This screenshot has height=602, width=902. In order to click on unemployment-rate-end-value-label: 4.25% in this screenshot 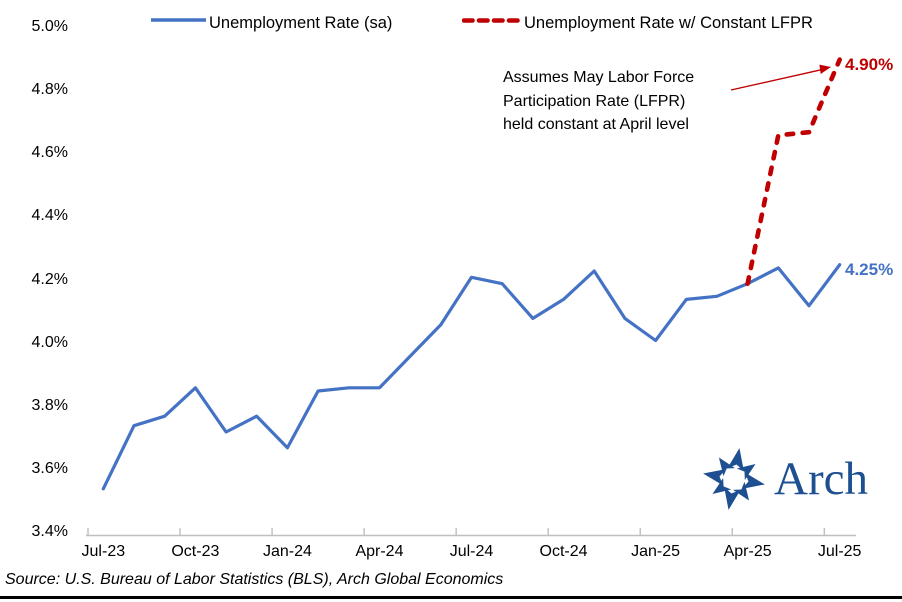, I will do `click(869, 269)`.